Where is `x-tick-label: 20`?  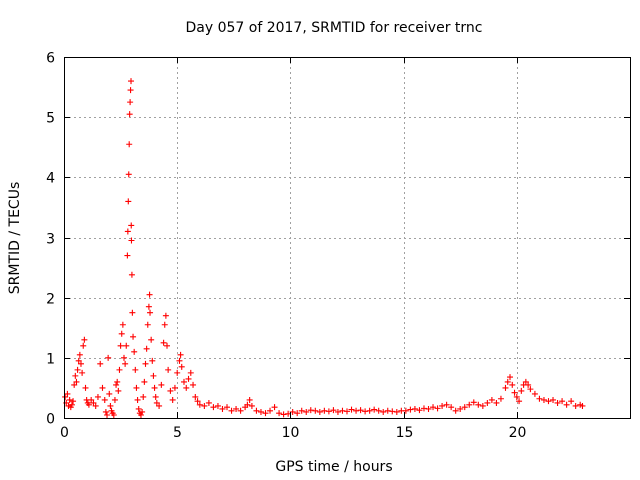
x-tick-label: 20 is located at coordinates (518, 433).